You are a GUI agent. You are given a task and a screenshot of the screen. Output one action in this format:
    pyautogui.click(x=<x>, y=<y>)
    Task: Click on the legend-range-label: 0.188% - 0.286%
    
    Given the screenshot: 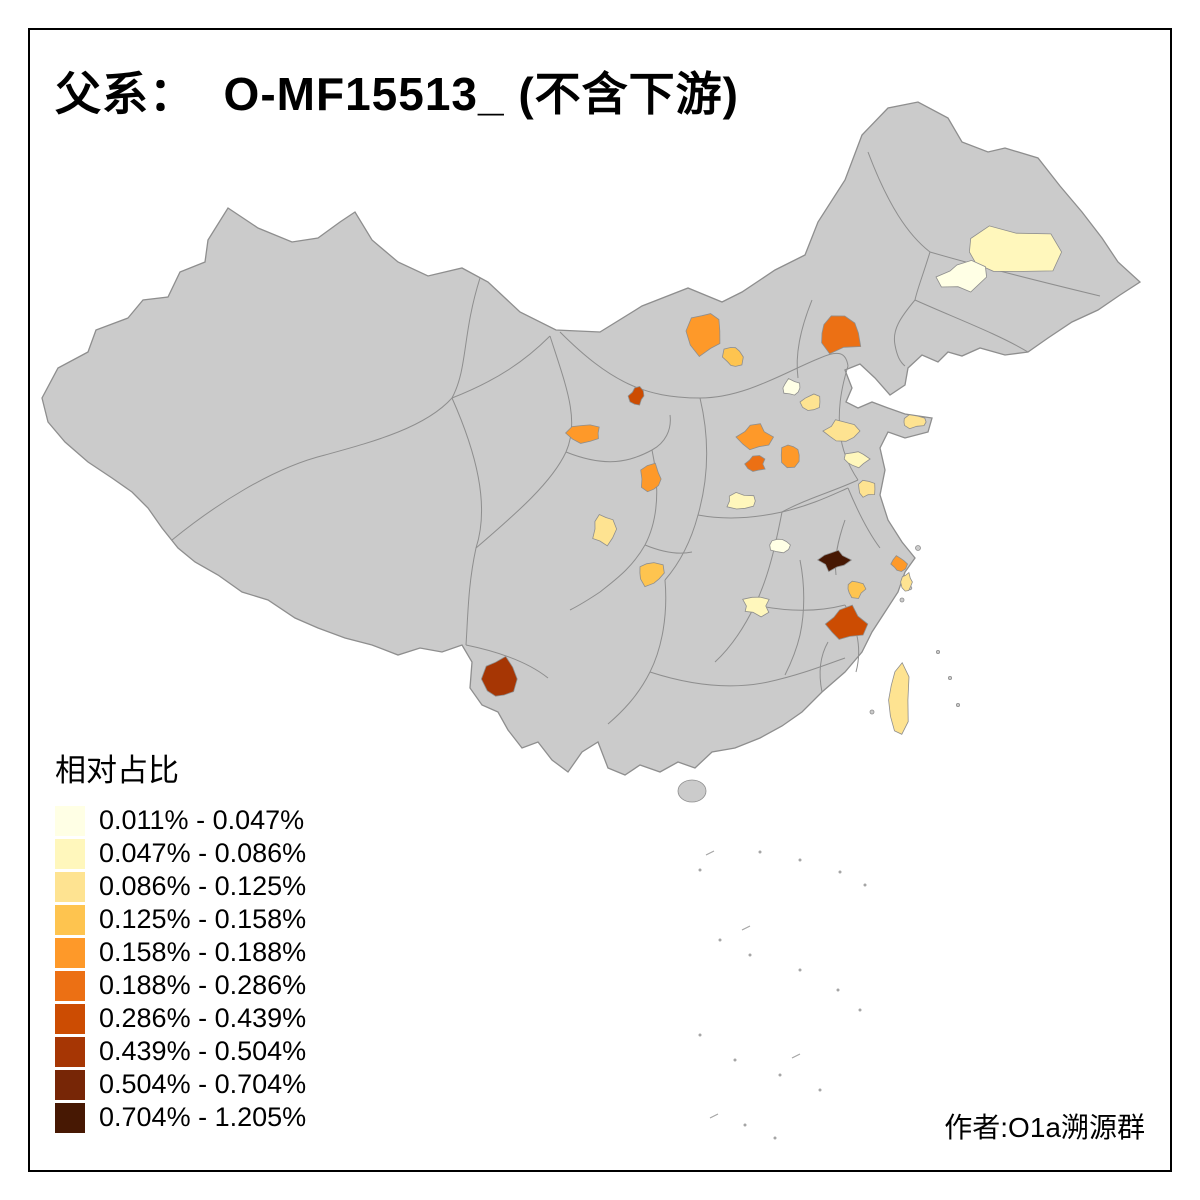 What is the action you would take?
    pyautogui.click(x=203, y=985)
    